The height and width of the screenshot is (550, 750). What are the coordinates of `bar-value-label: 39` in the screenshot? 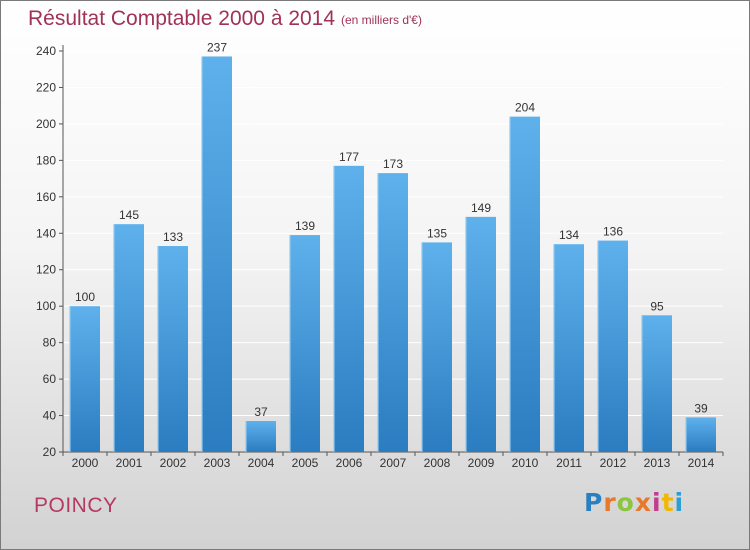 It's located at (701, 408).